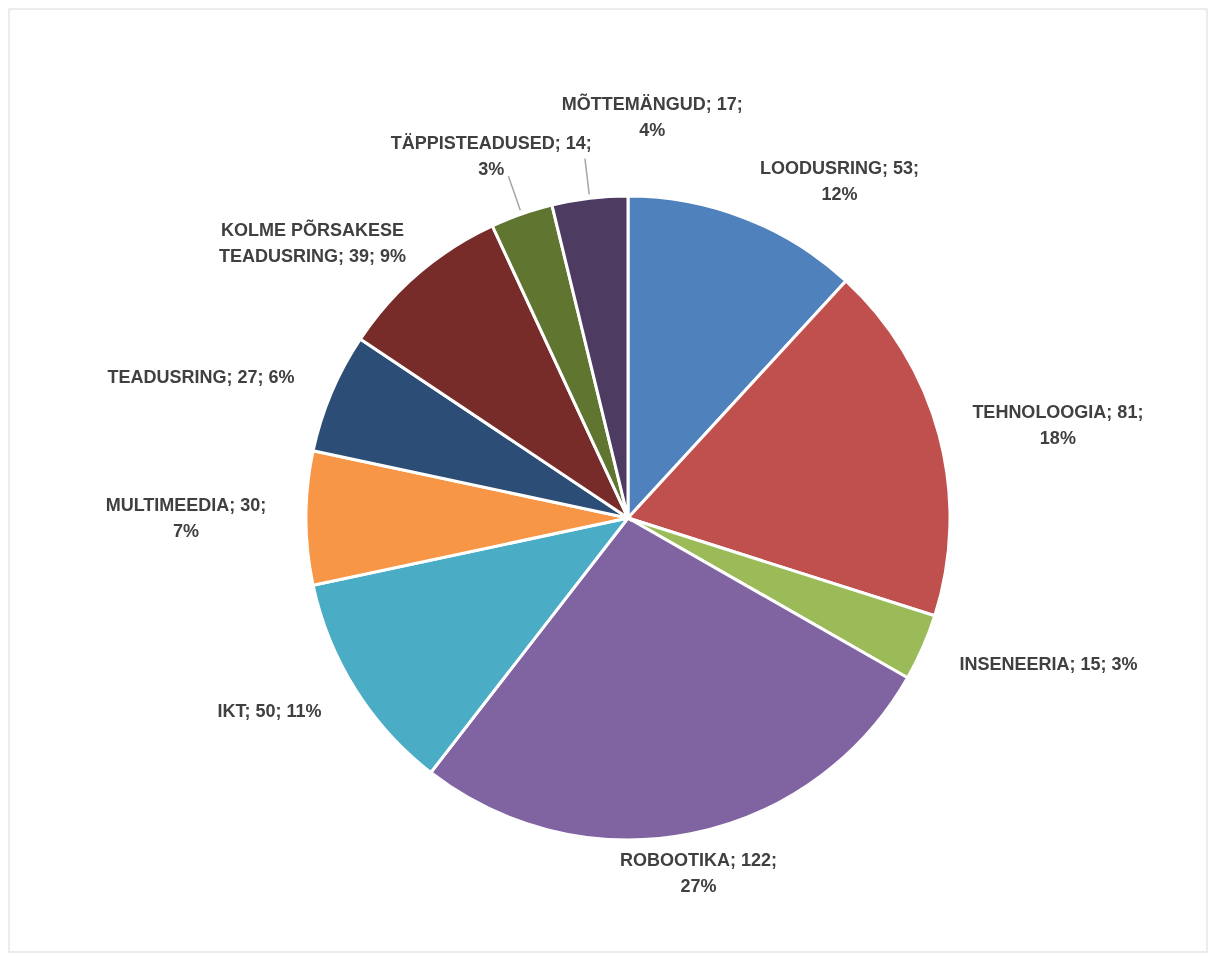  What do you see at coordinates (313, 243) in the screenshot?
I see `slice-label: KOLME PÕRSAKESE TEADUSRING; 39; 9%` at bounding box center [313, 243].